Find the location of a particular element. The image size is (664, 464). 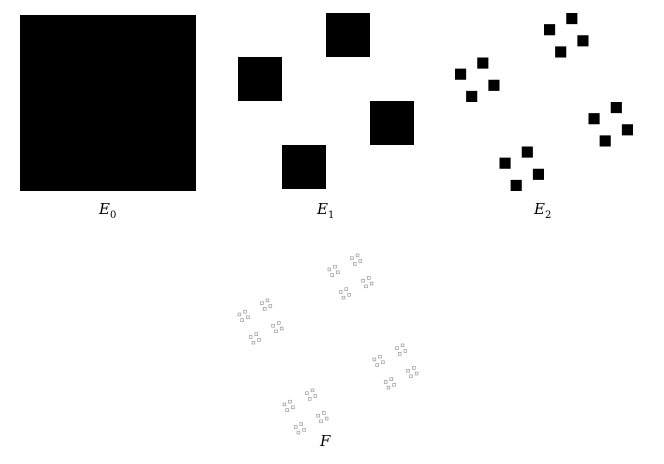

panel-e0 is located at coordinates (108, 103).